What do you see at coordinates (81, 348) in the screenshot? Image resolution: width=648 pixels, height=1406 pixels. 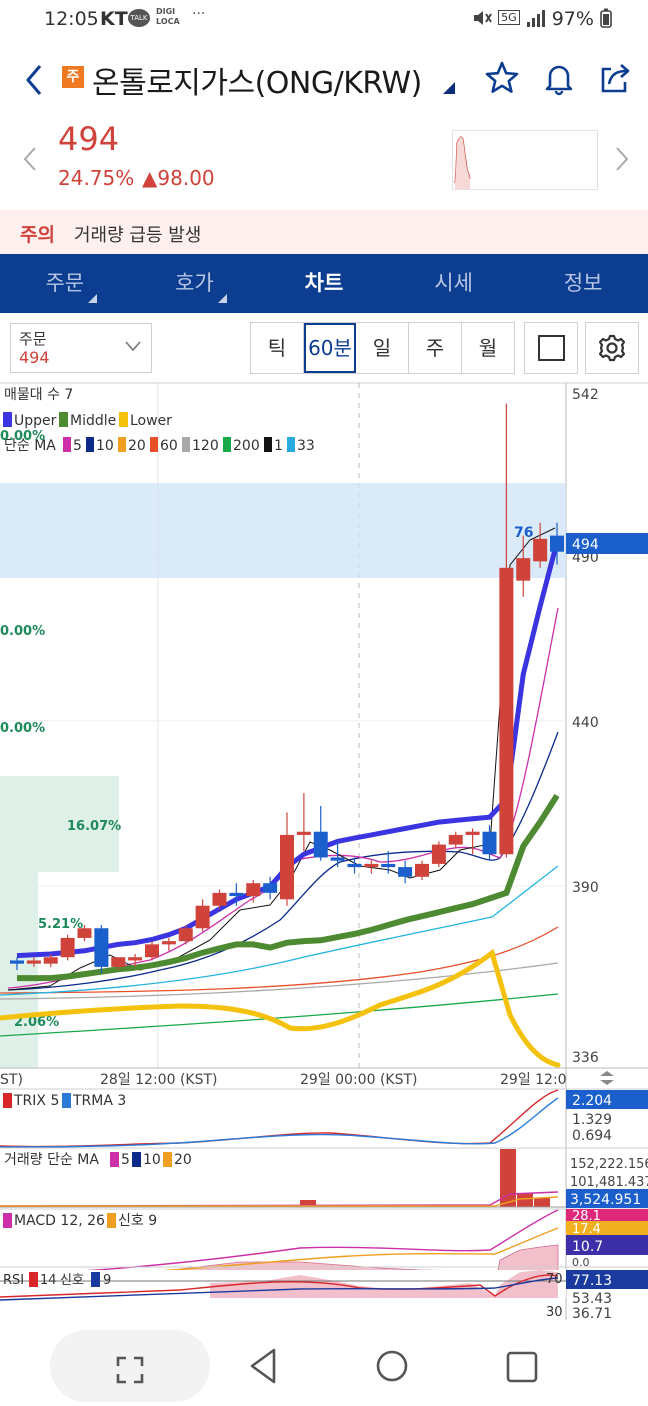 I see `order-dropdown: 주문 494` at bounding box center [81, 348].